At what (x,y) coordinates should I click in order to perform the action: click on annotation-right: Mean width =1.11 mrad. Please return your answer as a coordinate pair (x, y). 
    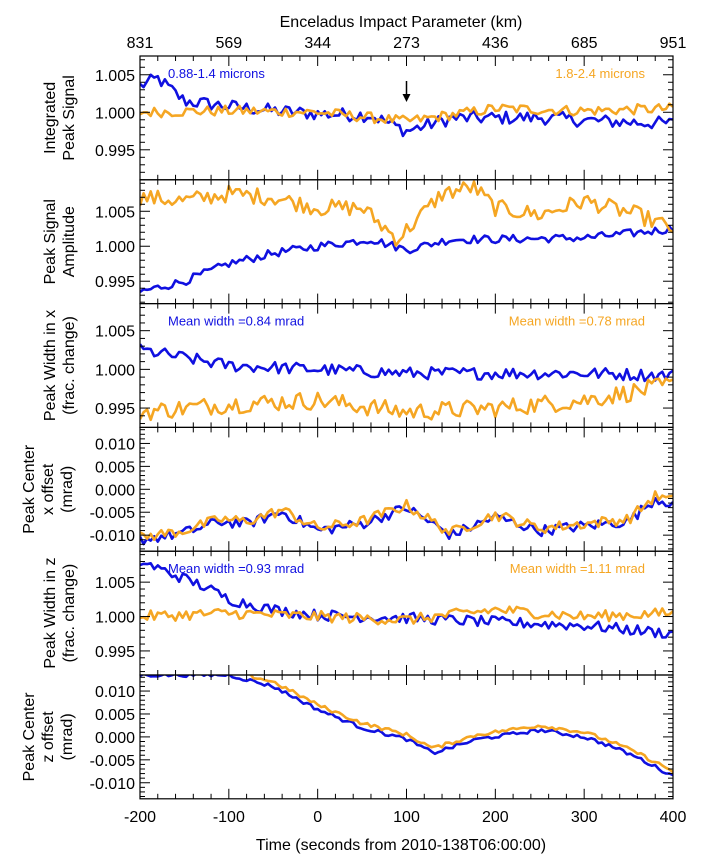
    Looking at the image, I should click on (577, 568).